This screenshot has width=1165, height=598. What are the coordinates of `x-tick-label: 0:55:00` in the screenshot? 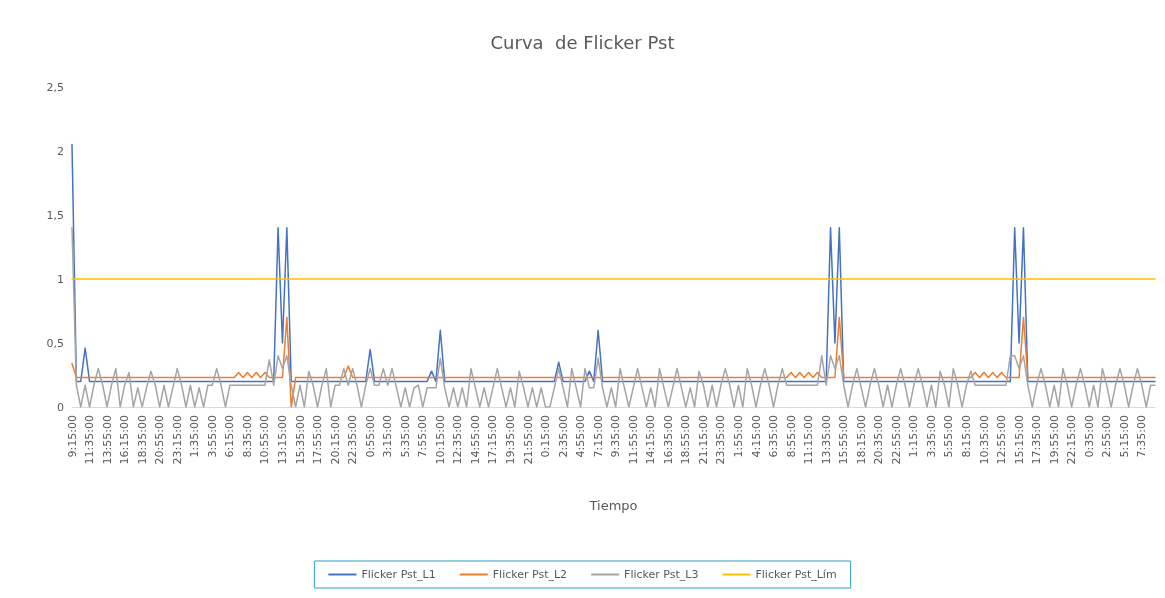 It's located at (370, 436).